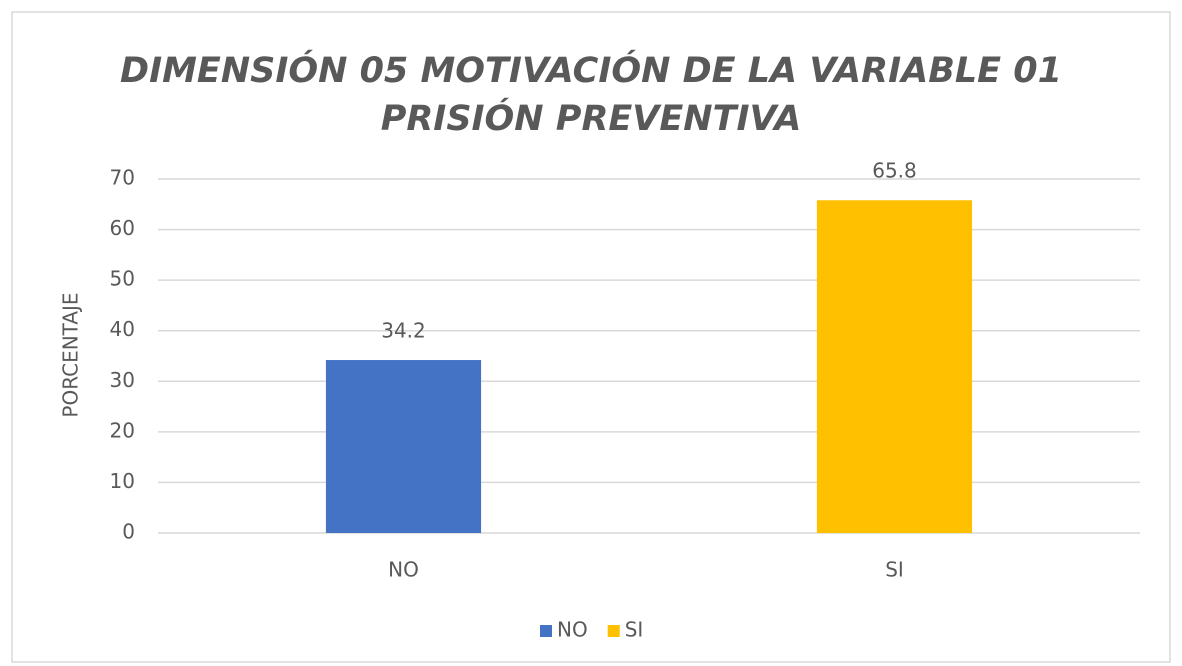 The width and height of the screenshot is (1182, 666). What do you see at coordinates (403, 570) in the screenshot?
I see `x-tick-label: NO` at bounding box center [403, 570].